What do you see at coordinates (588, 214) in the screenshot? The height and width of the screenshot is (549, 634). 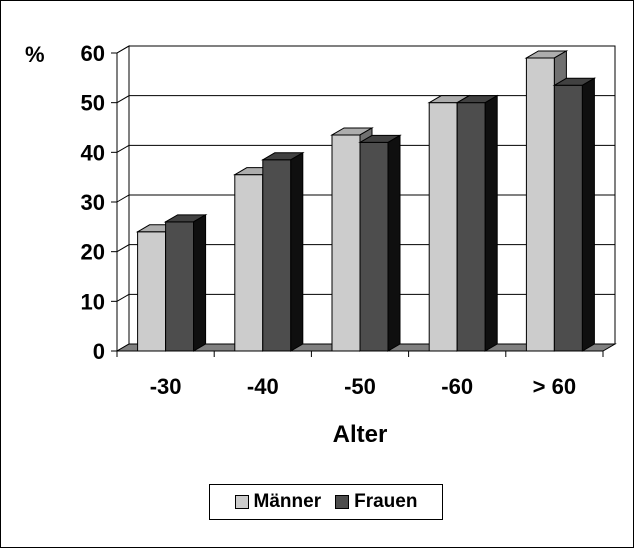 I see `bar-frauen-4-side` at bounding box center [588, 214].